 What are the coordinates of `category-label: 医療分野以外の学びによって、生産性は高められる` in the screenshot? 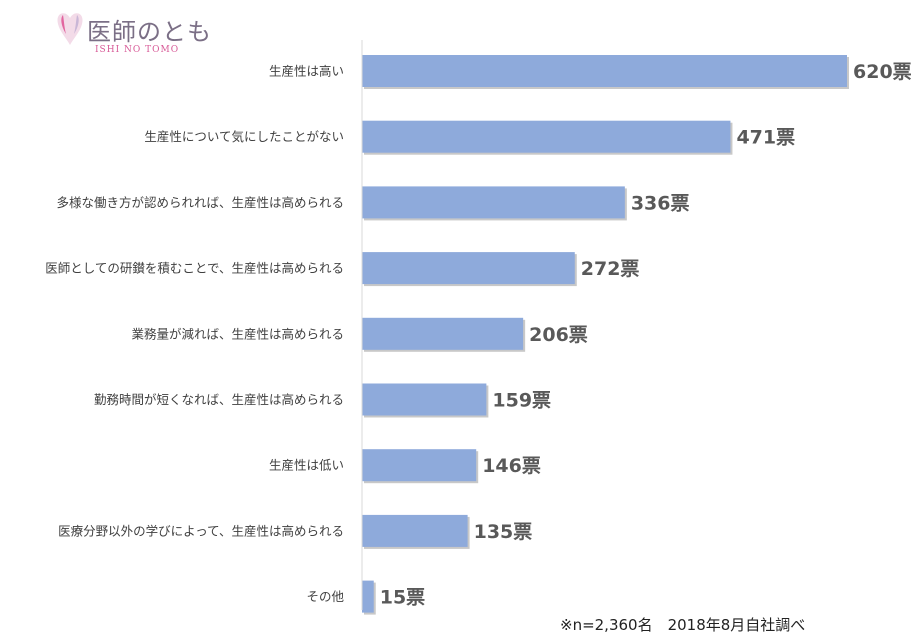 It's located at (201, 530).